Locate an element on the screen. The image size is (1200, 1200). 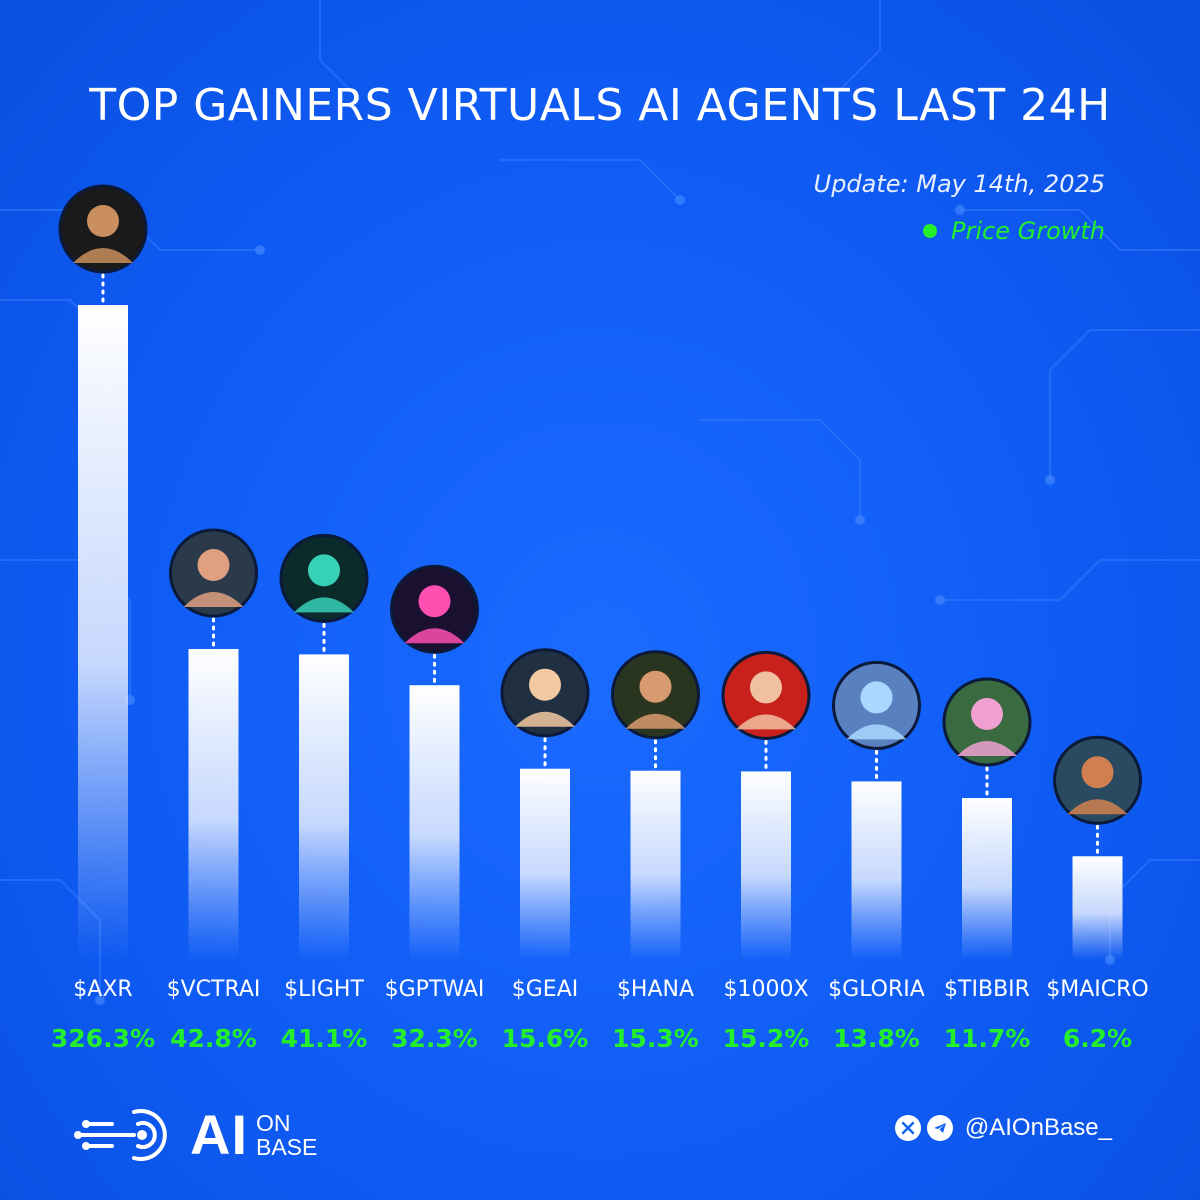
tick-label: $AXR is located at coordinates (102, 989).